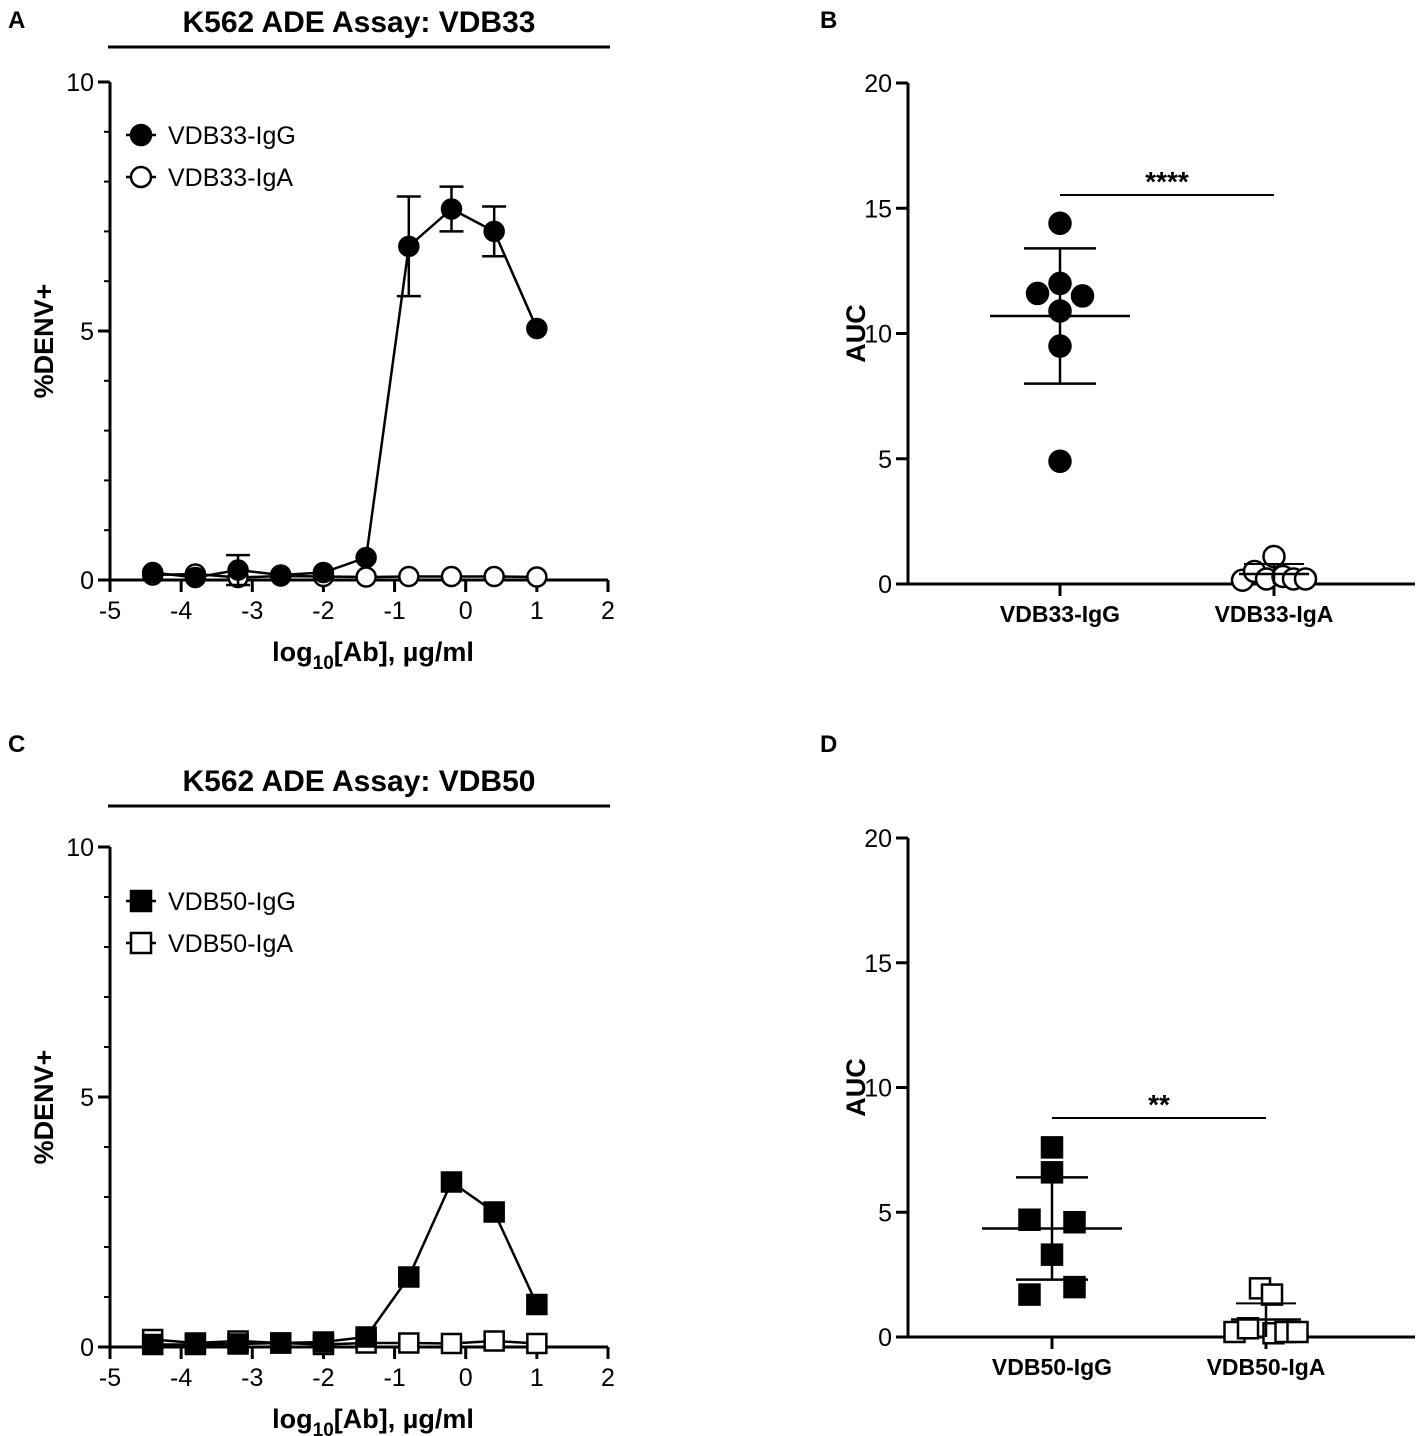 The width and height of the screenshot is (1418, 1436). I want to click on x-category-label: VDB50-IgA, so click(1266, 1367).